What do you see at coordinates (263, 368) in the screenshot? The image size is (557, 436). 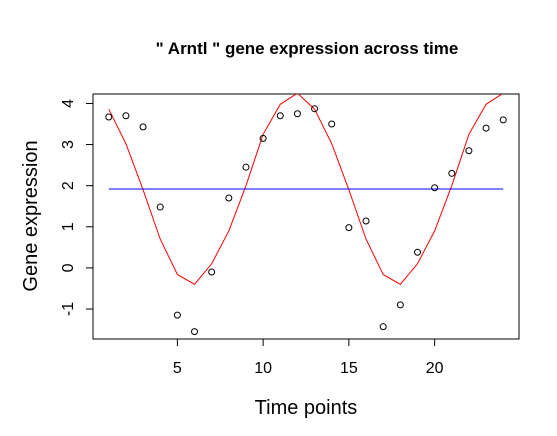 I see `x-tick-label: 10` at bounding box center [263, 368].